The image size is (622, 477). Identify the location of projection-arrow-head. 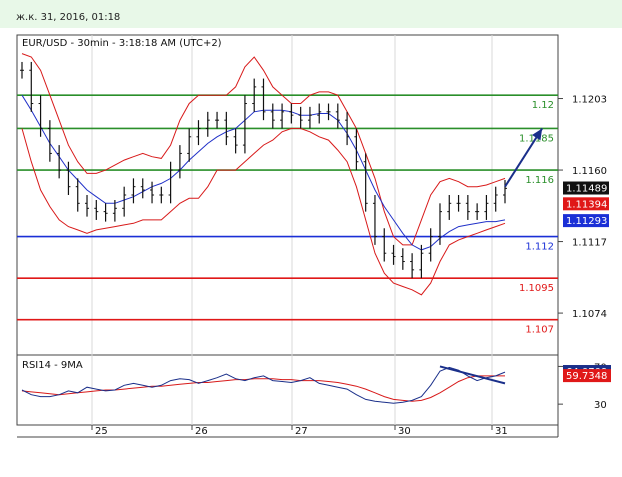
(537, 134).